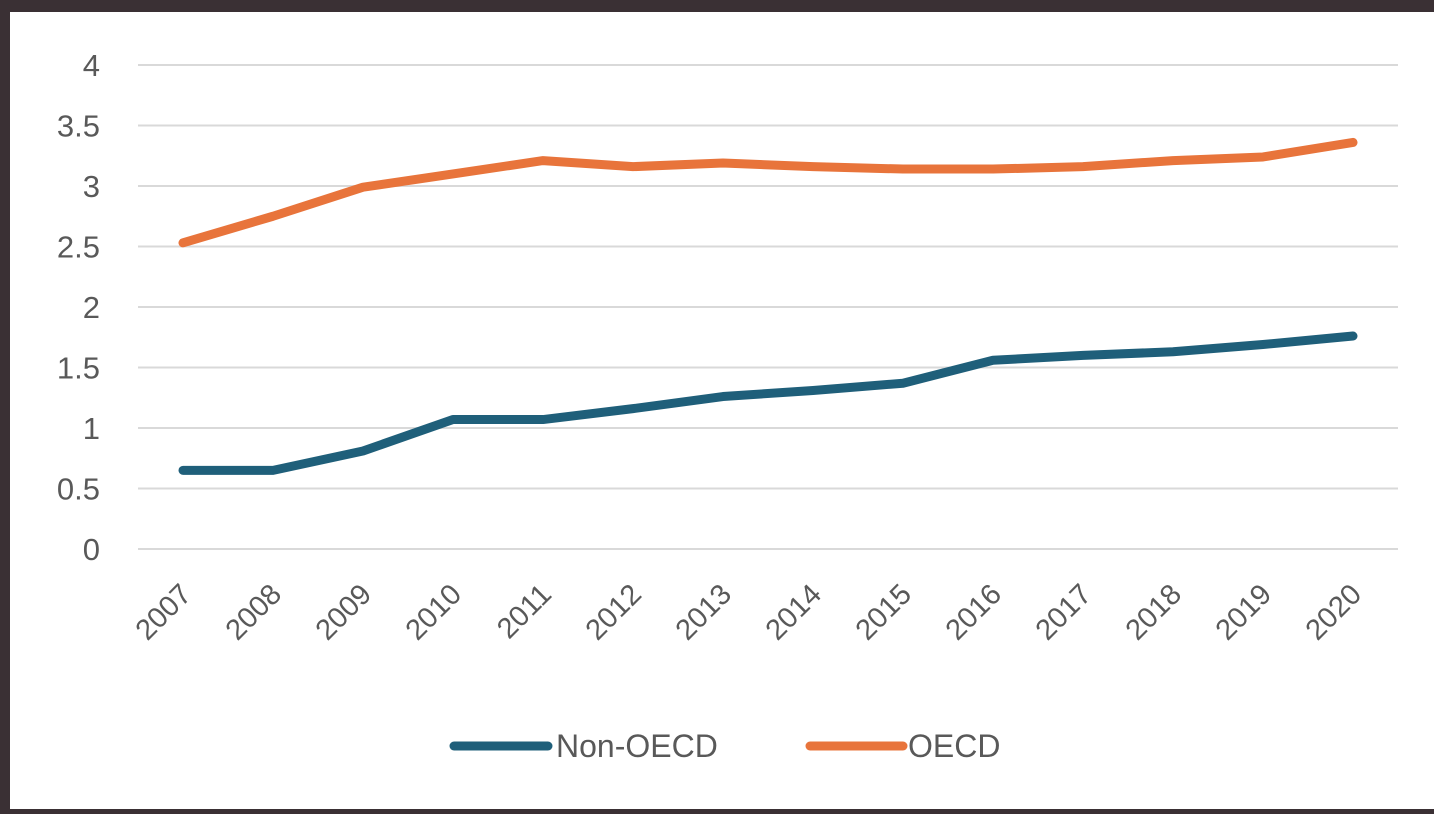 This screenshot has width=1434, height=814. Describe the element at coordinates (91, 549) in the screenshot. I see `y-tick-label: 0` at that location.